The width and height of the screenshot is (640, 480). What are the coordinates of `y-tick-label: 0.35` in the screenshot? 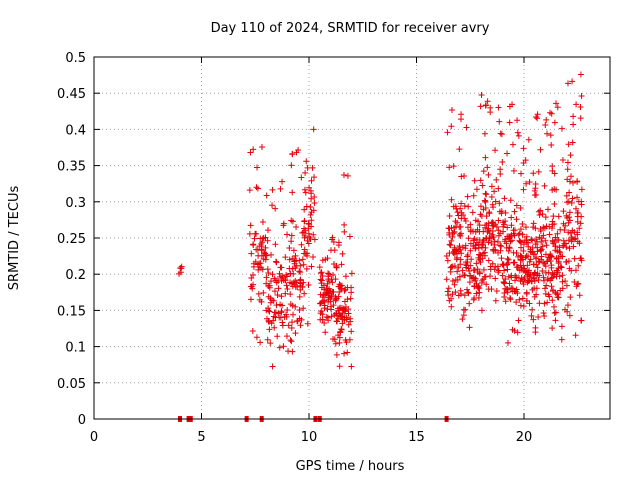 It's located at (71, 167).